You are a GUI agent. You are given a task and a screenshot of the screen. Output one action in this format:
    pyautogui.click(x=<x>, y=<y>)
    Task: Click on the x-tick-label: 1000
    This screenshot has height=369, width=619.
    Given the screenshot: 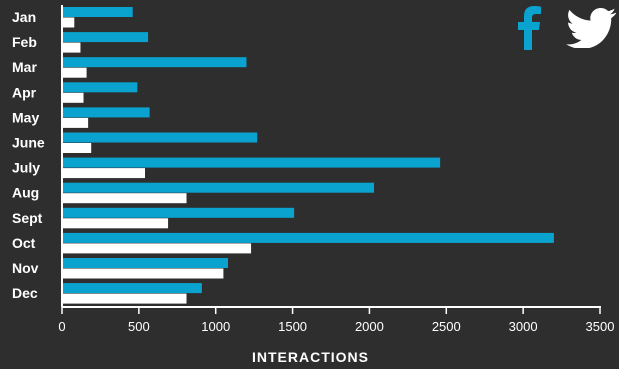 What is the action you would take?
    pyautogui.click(x=215, y=326)
    